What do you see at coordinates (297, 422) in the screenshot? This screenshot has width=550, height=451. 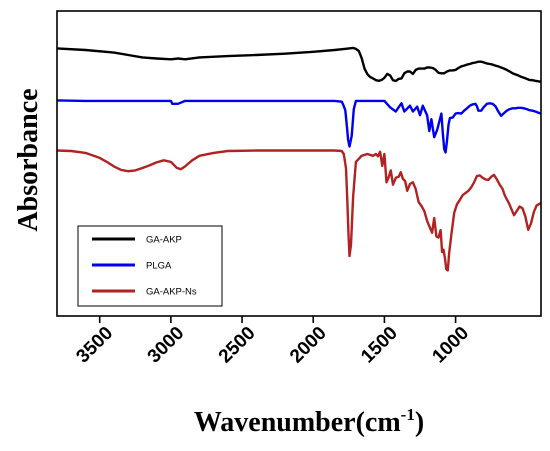 I see `x-axis-title-main: Wavenumber(cm` at bounding box center [297, 422].